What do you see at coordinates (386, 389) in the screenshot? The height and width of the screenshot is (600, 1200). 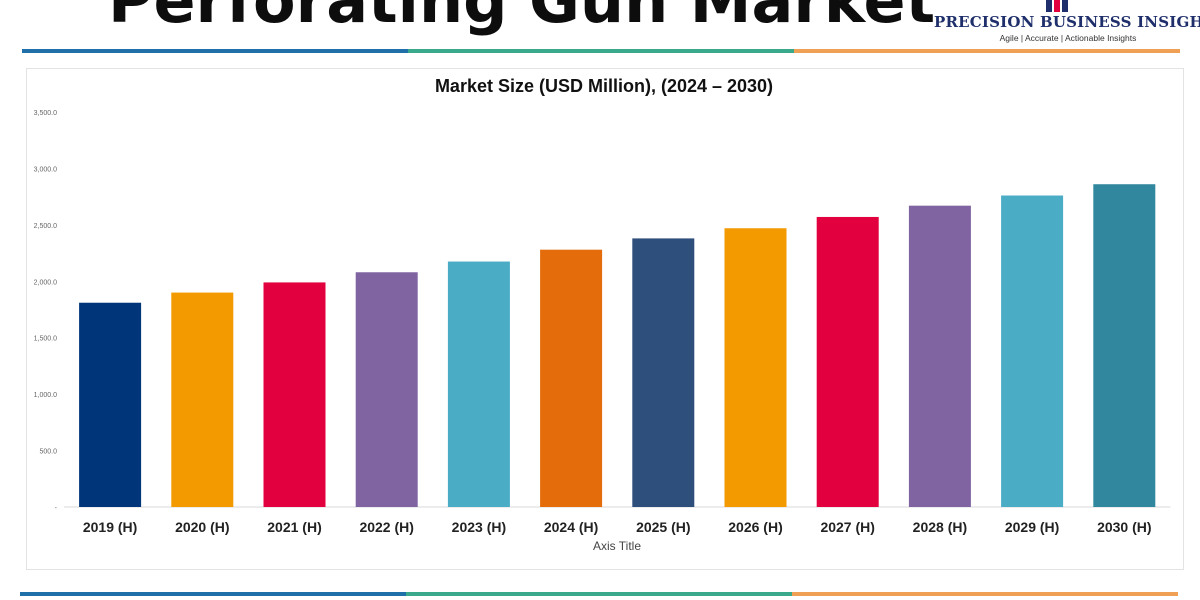 I see `bar-2022` at bounding box center [386, 389].